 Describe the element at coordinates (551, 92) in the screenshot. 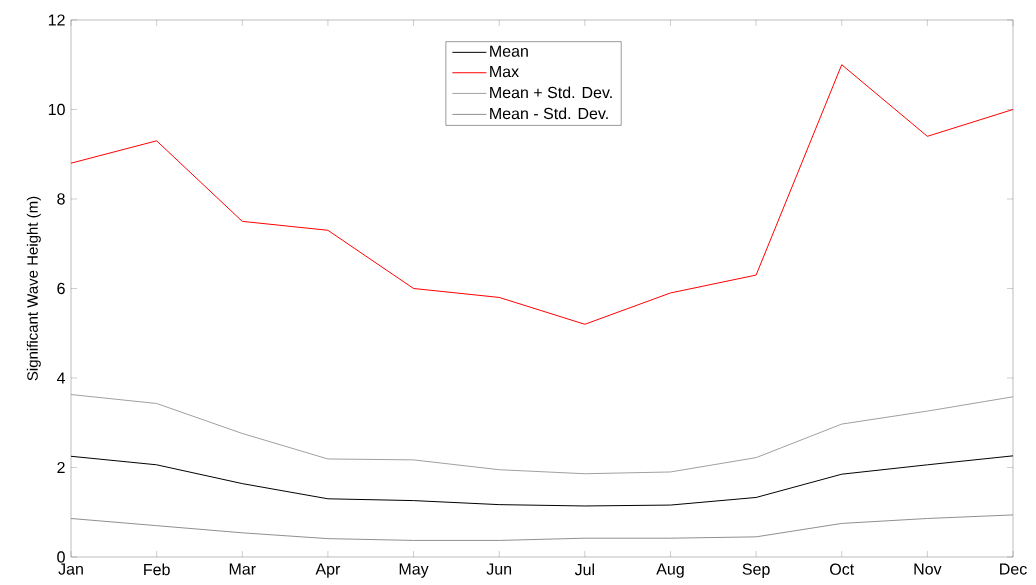

I see `legend-label: Mean + Std. Dev.` at that location.